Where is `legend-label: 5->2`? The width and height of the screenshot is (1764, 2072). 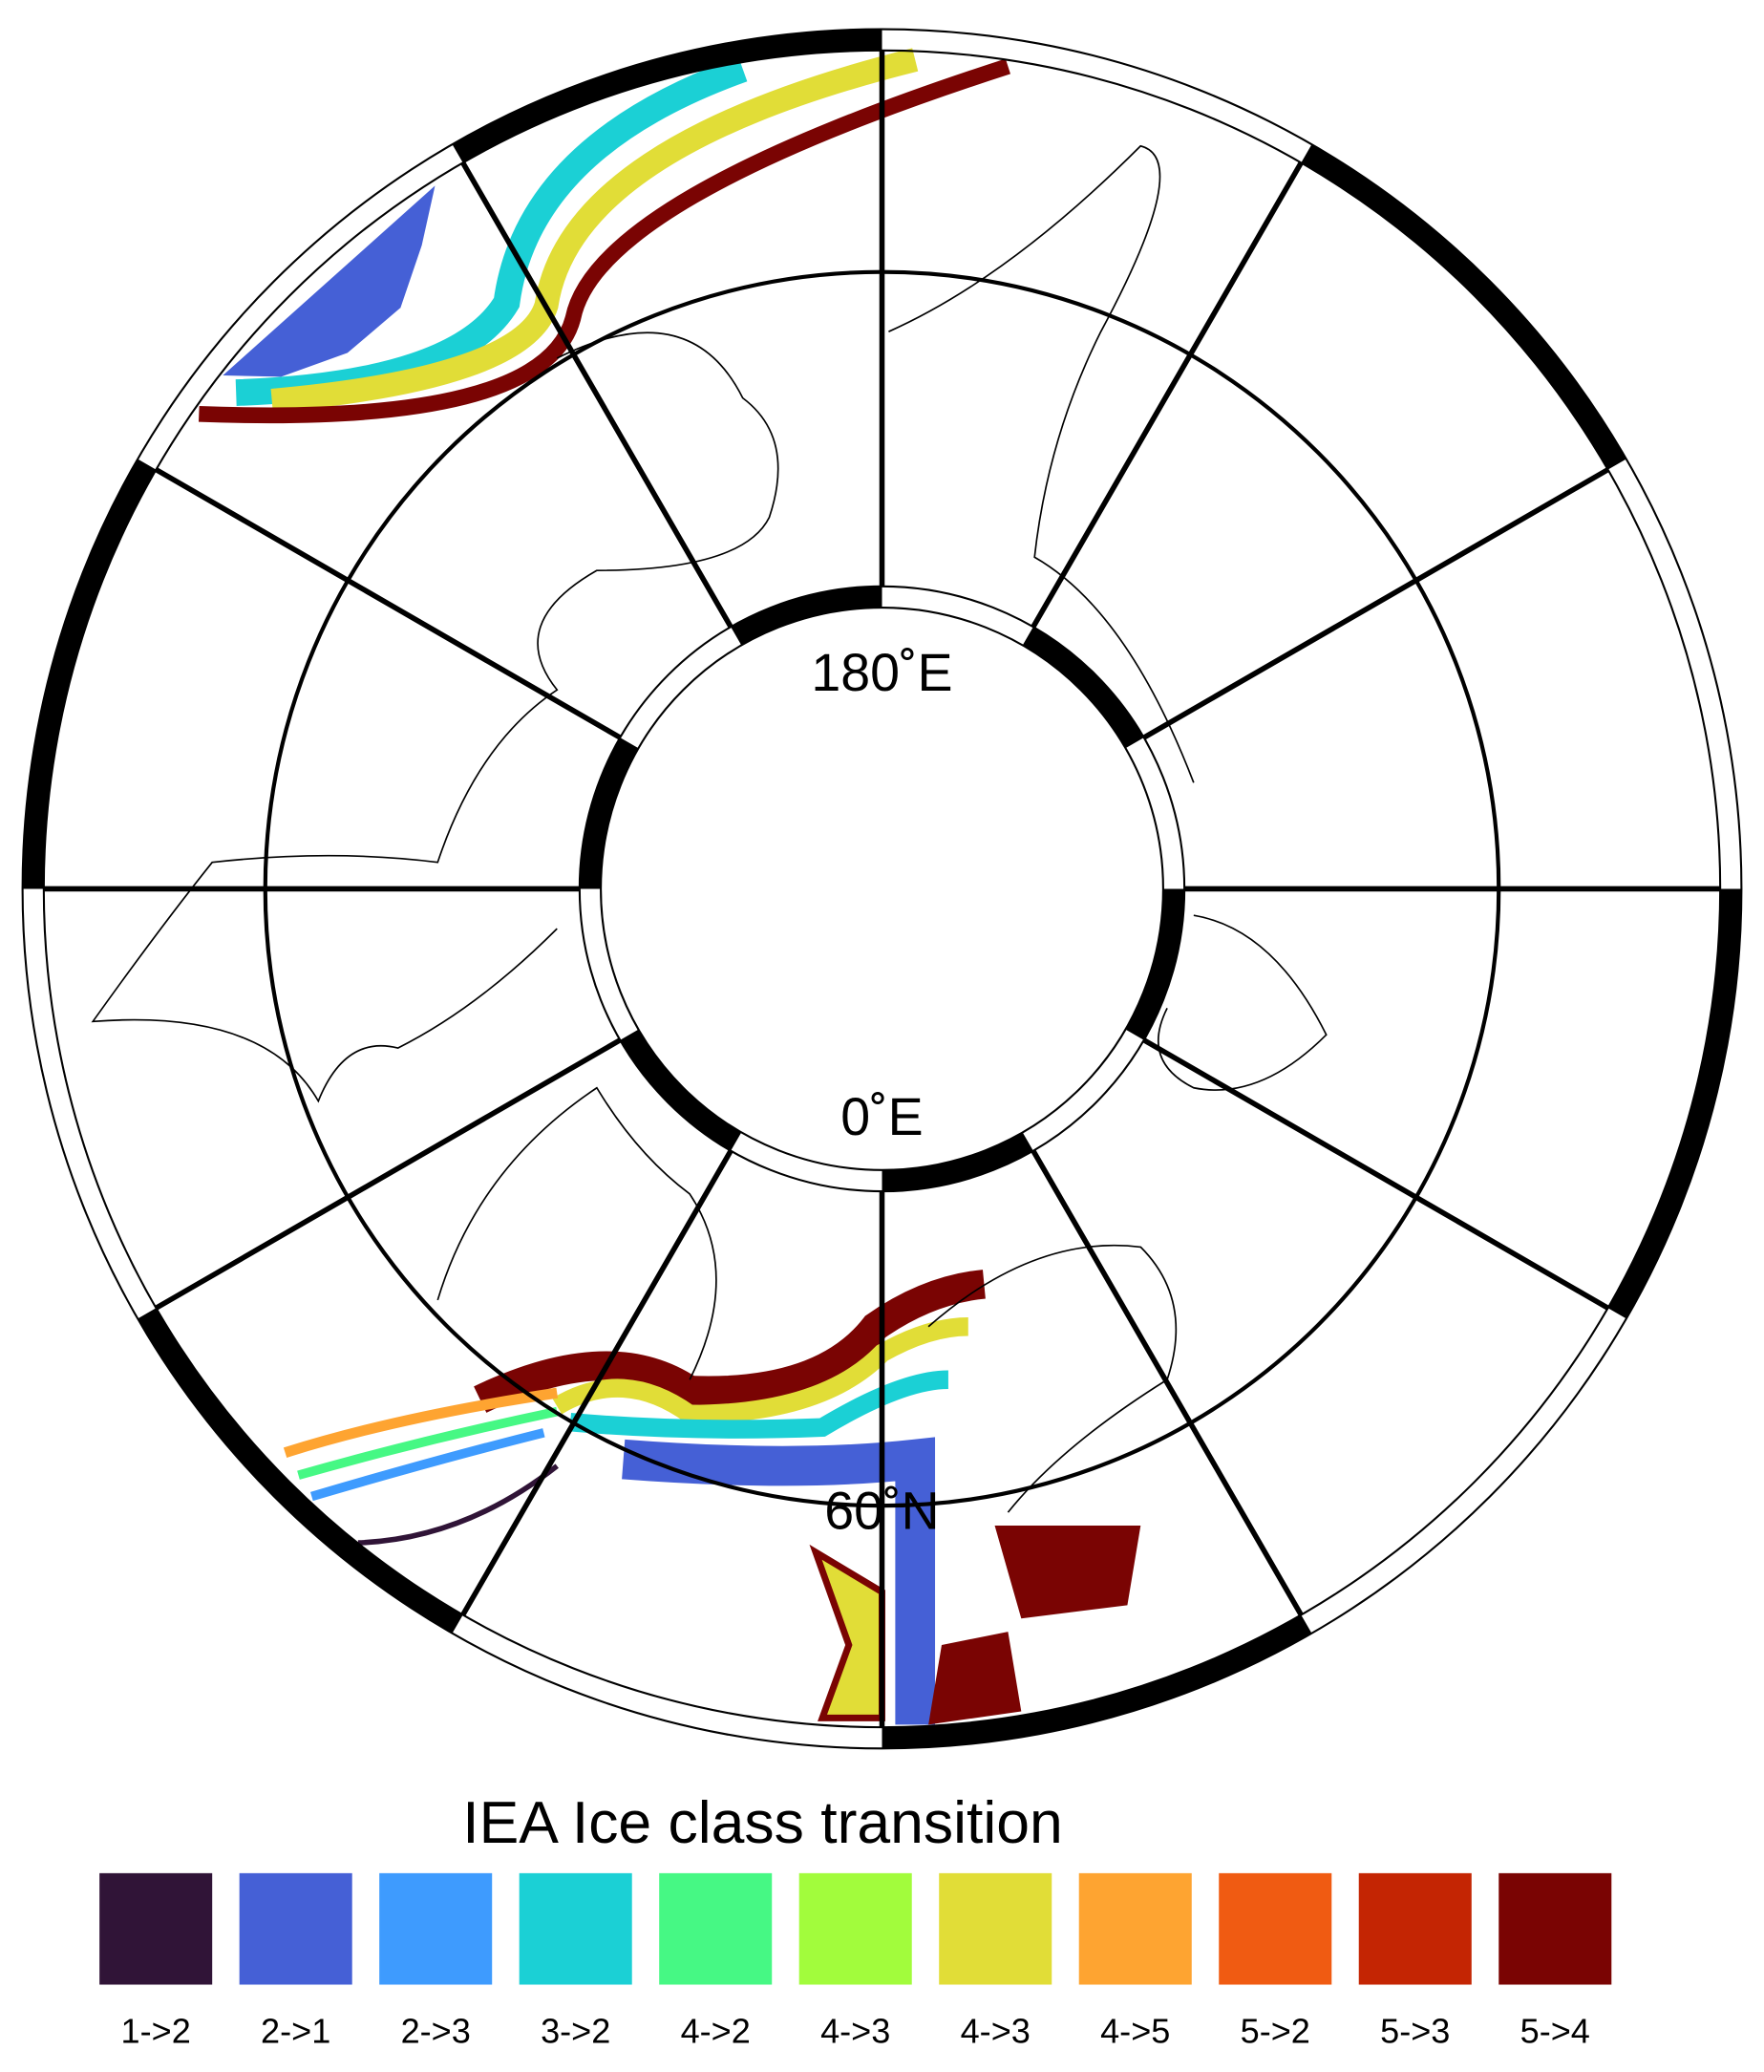 legend-label: 5->2 is located at coordinates (1275, 2031).